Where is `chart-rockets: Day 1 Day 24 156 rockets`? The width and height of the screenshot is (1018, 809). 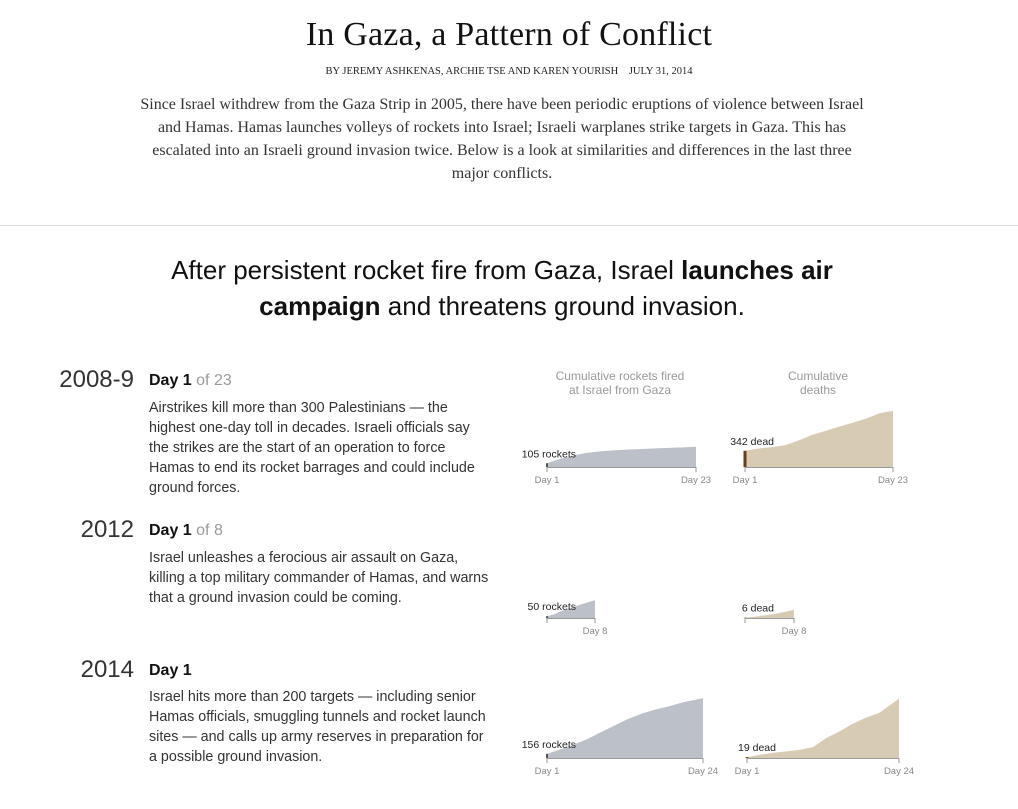
chart-rockets: Day 1 Day 24 156 rockets is located at coordinates (620, 737).